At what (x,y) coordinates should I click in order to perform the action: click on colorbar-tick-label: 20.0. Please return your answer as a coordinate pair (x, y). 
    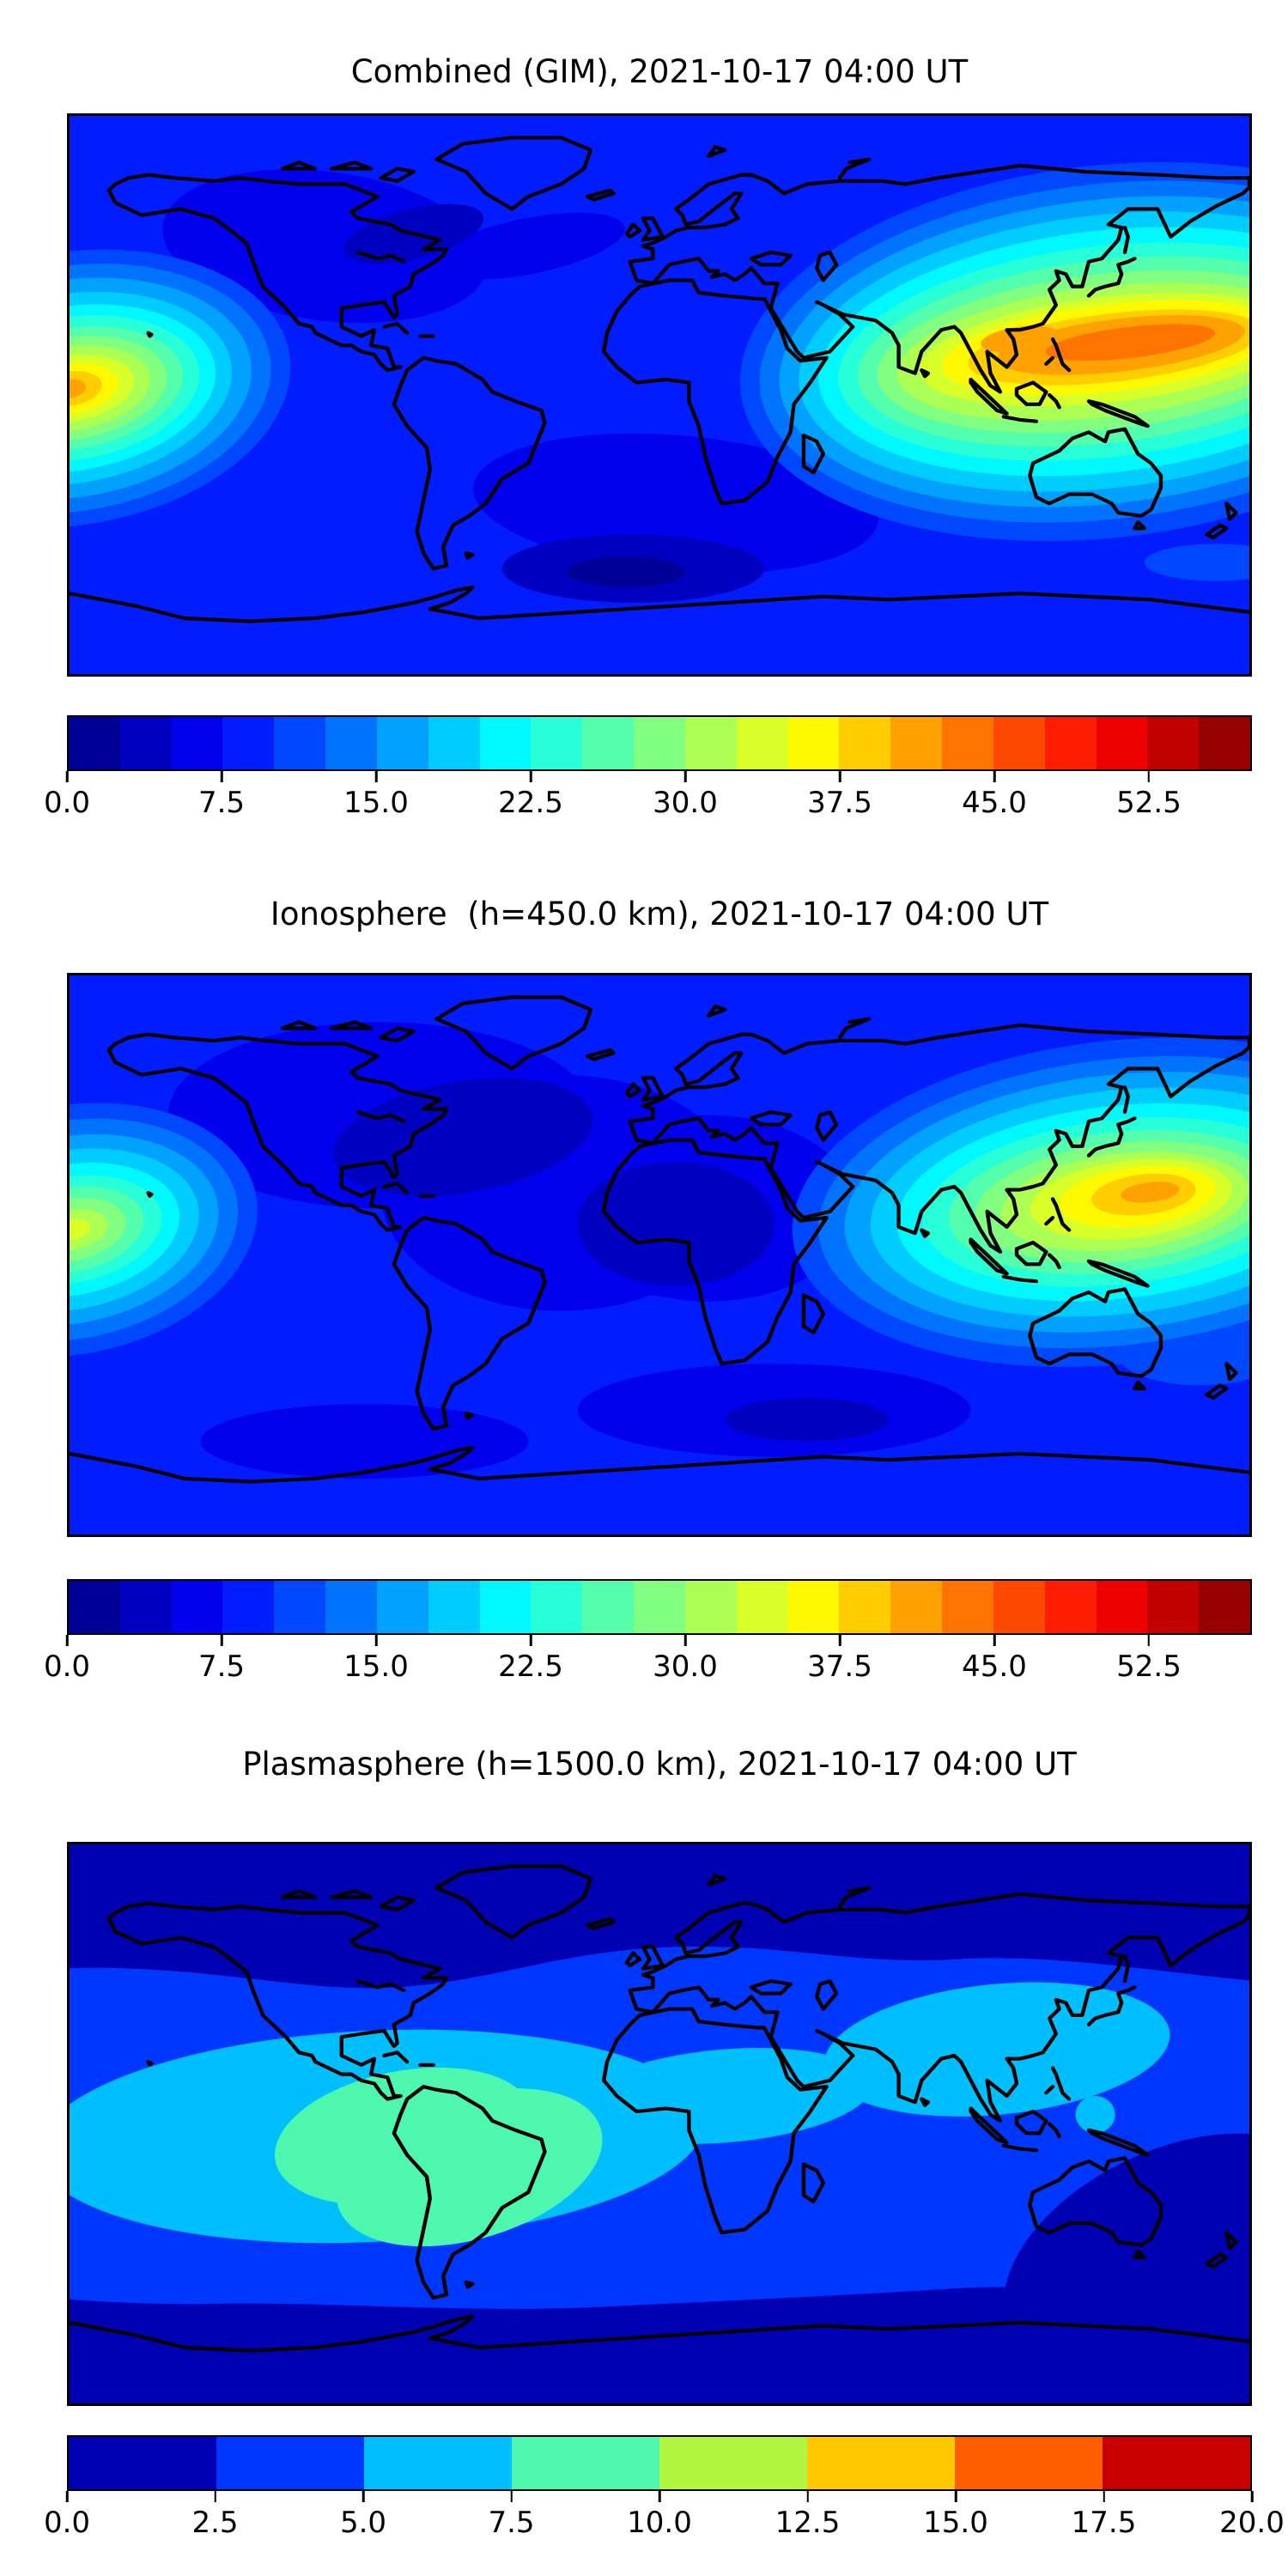
    Looking at the image, I should click on (1252, 2523).